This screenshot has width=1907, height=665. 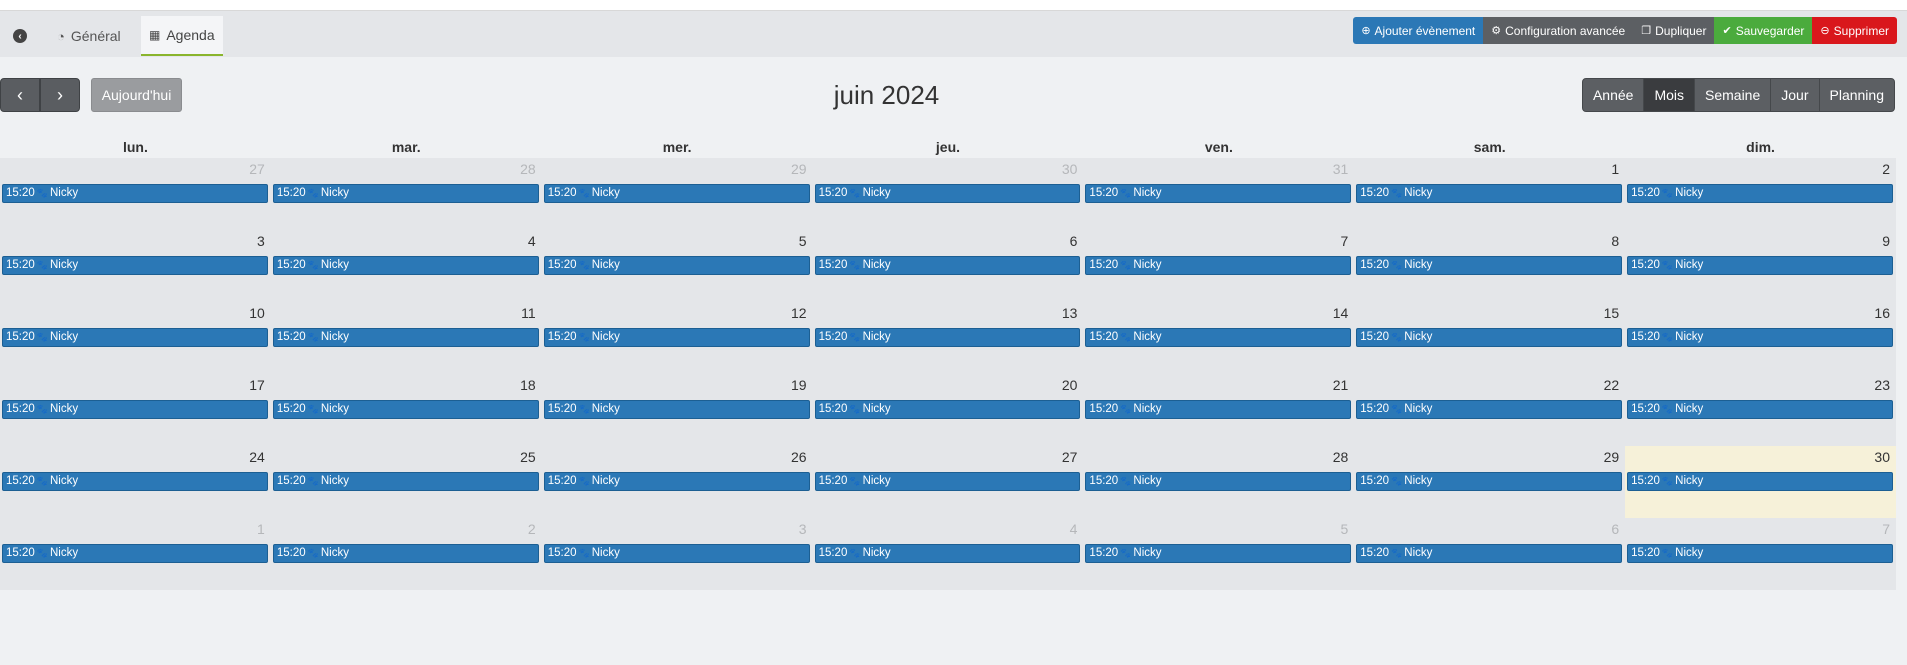 What do you see at coordinates (60, 95) in the screenshot?
I see `next-month-button: ›` at bounding box center [60, 95].